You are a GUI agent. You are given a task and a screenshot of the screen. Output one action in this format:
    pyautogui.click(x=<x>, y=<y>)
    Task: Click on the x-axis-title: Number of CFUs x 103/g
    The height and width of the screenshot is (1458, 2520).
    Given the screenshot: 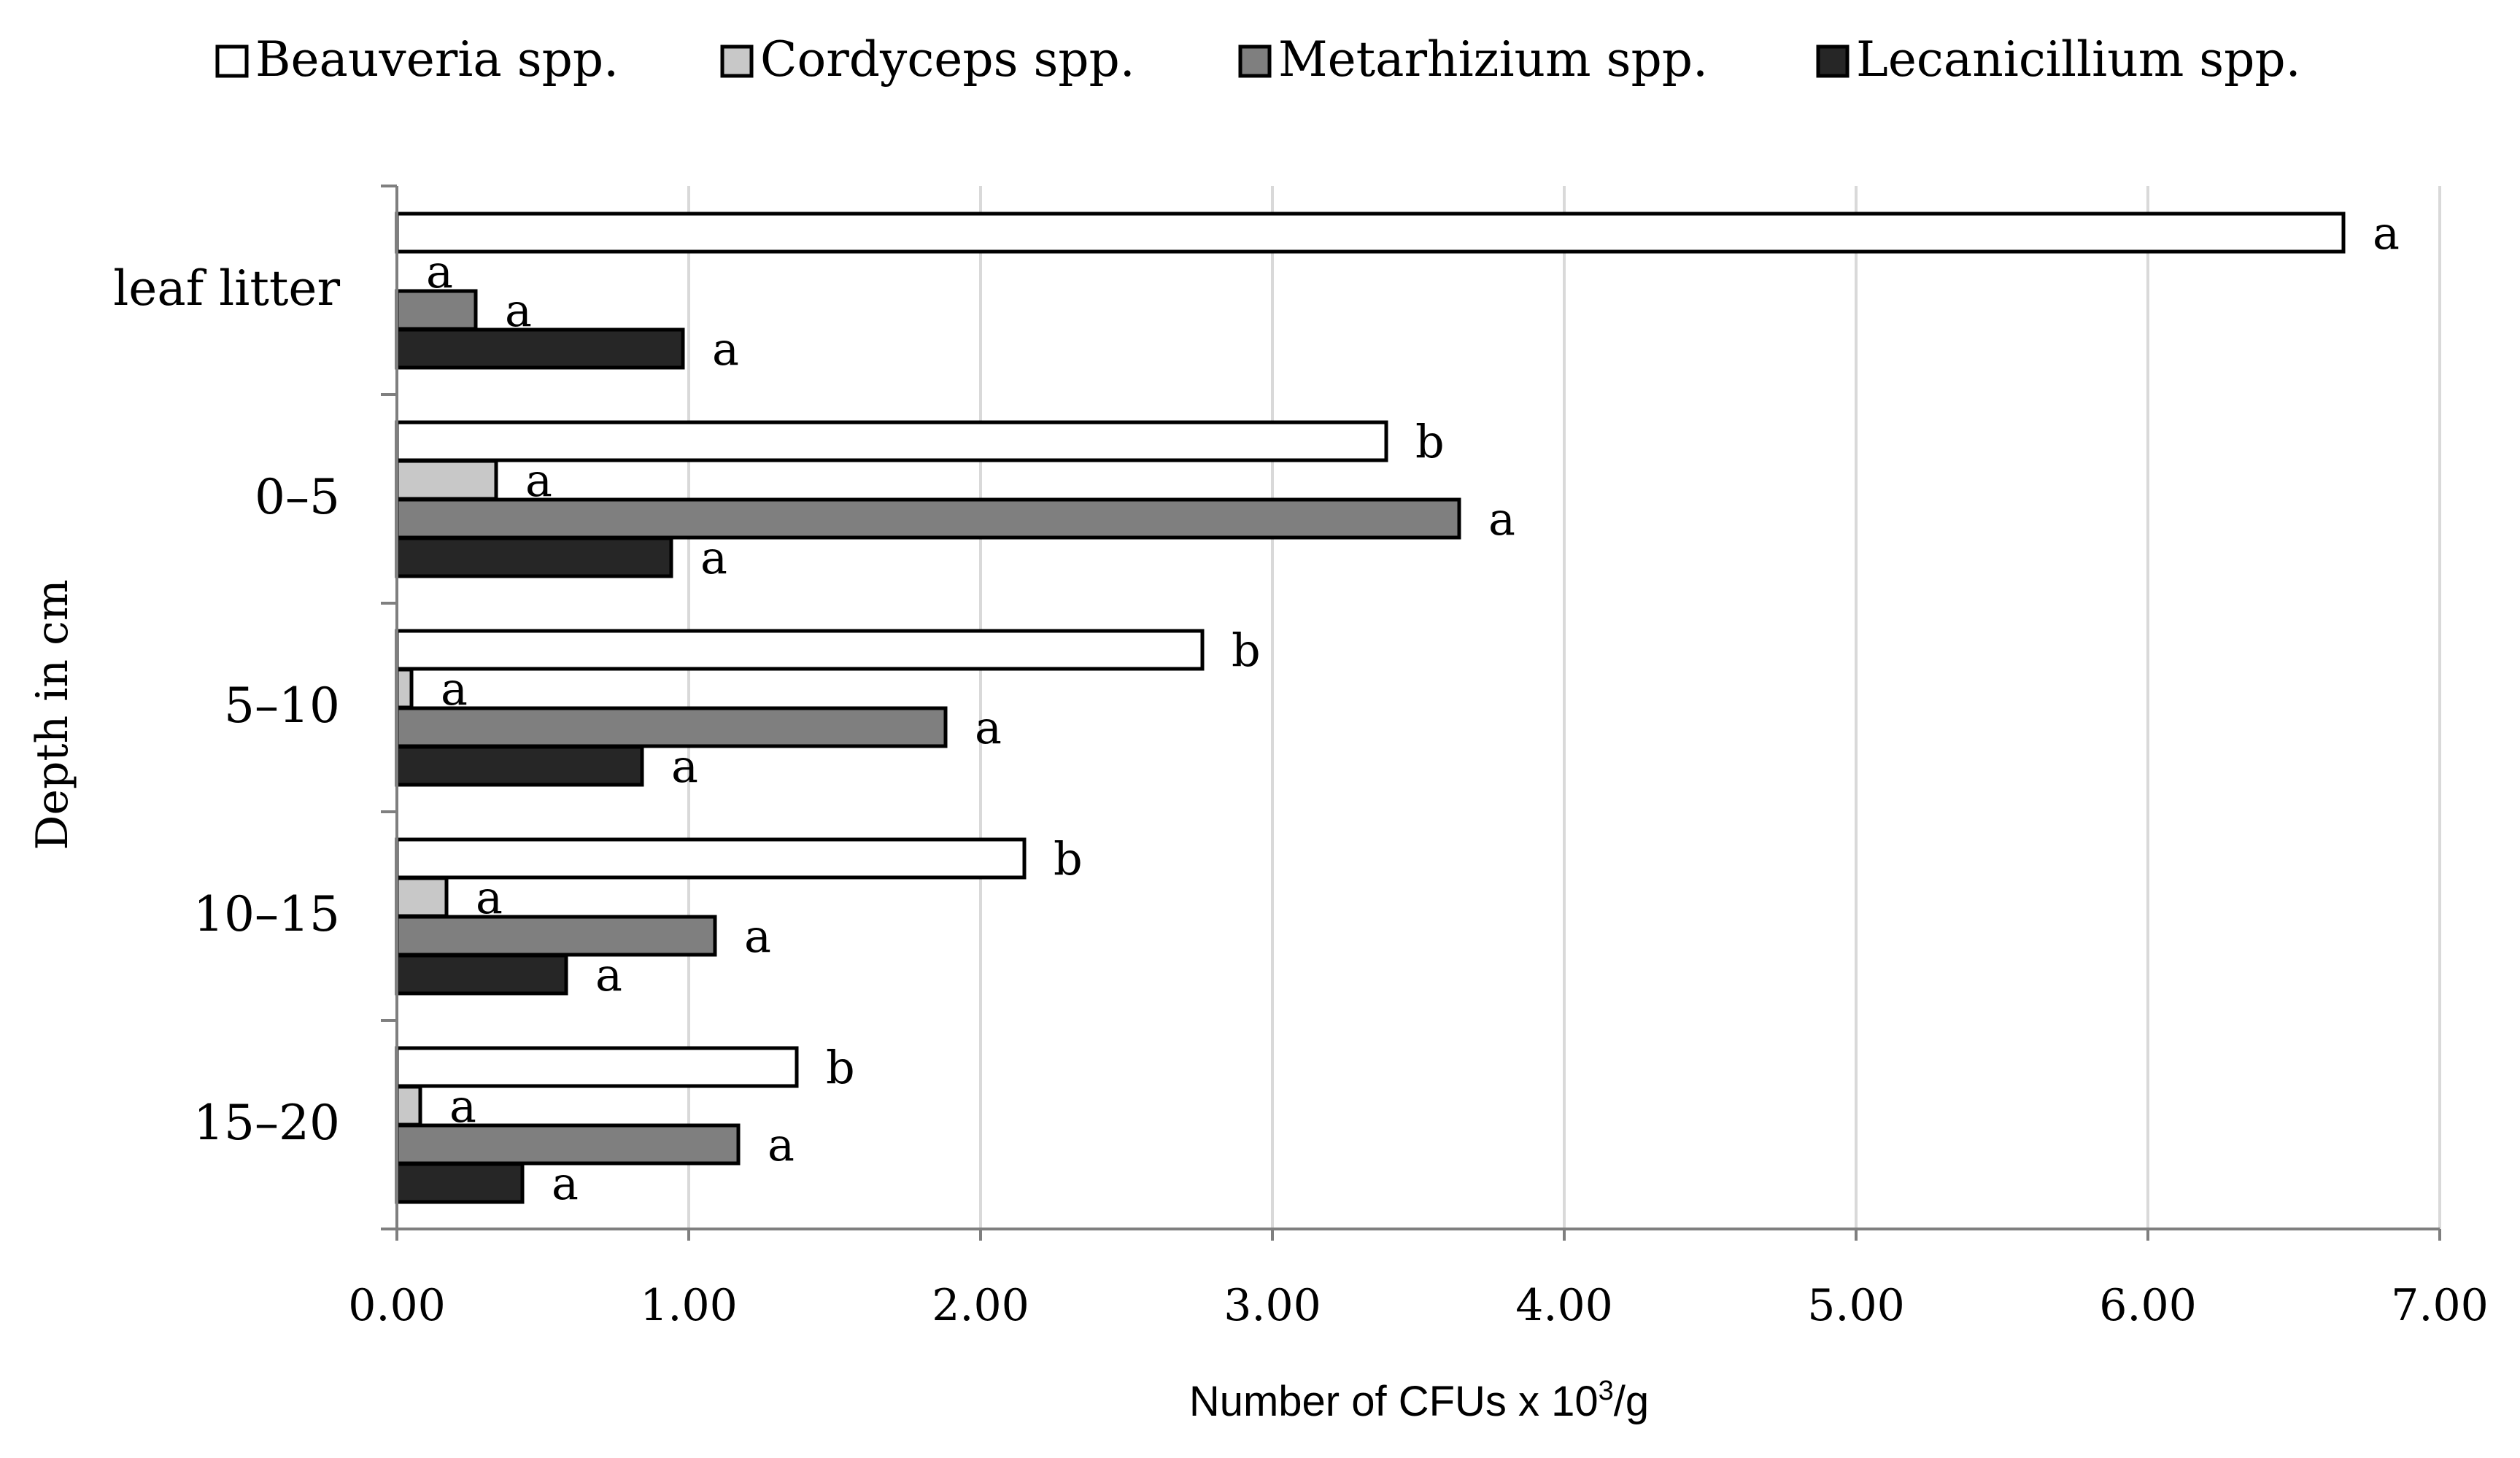 What is the action you would take?
    pyautogui.click(x=1419, y=1400)
    